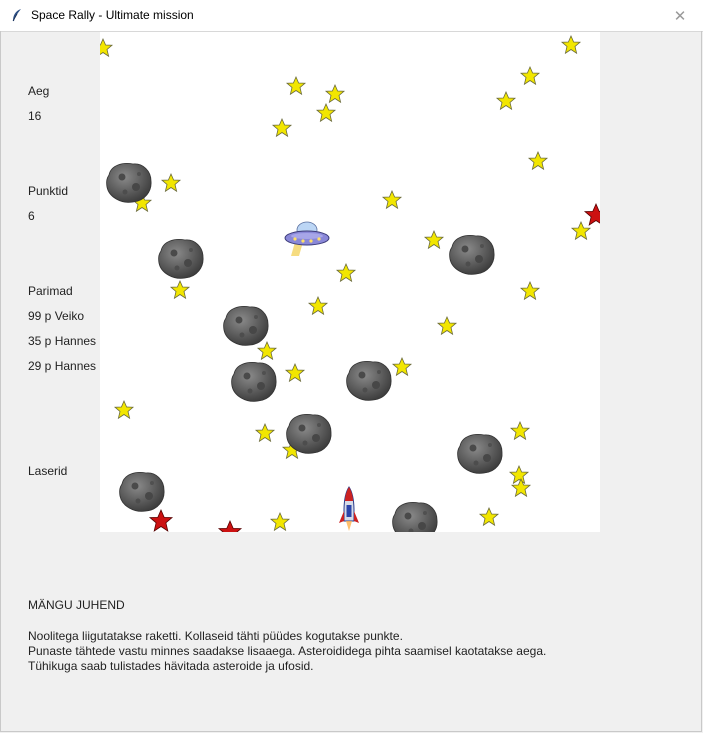 The image size is (703, 733). I want to click on ufo-icon, so click(307, 238).